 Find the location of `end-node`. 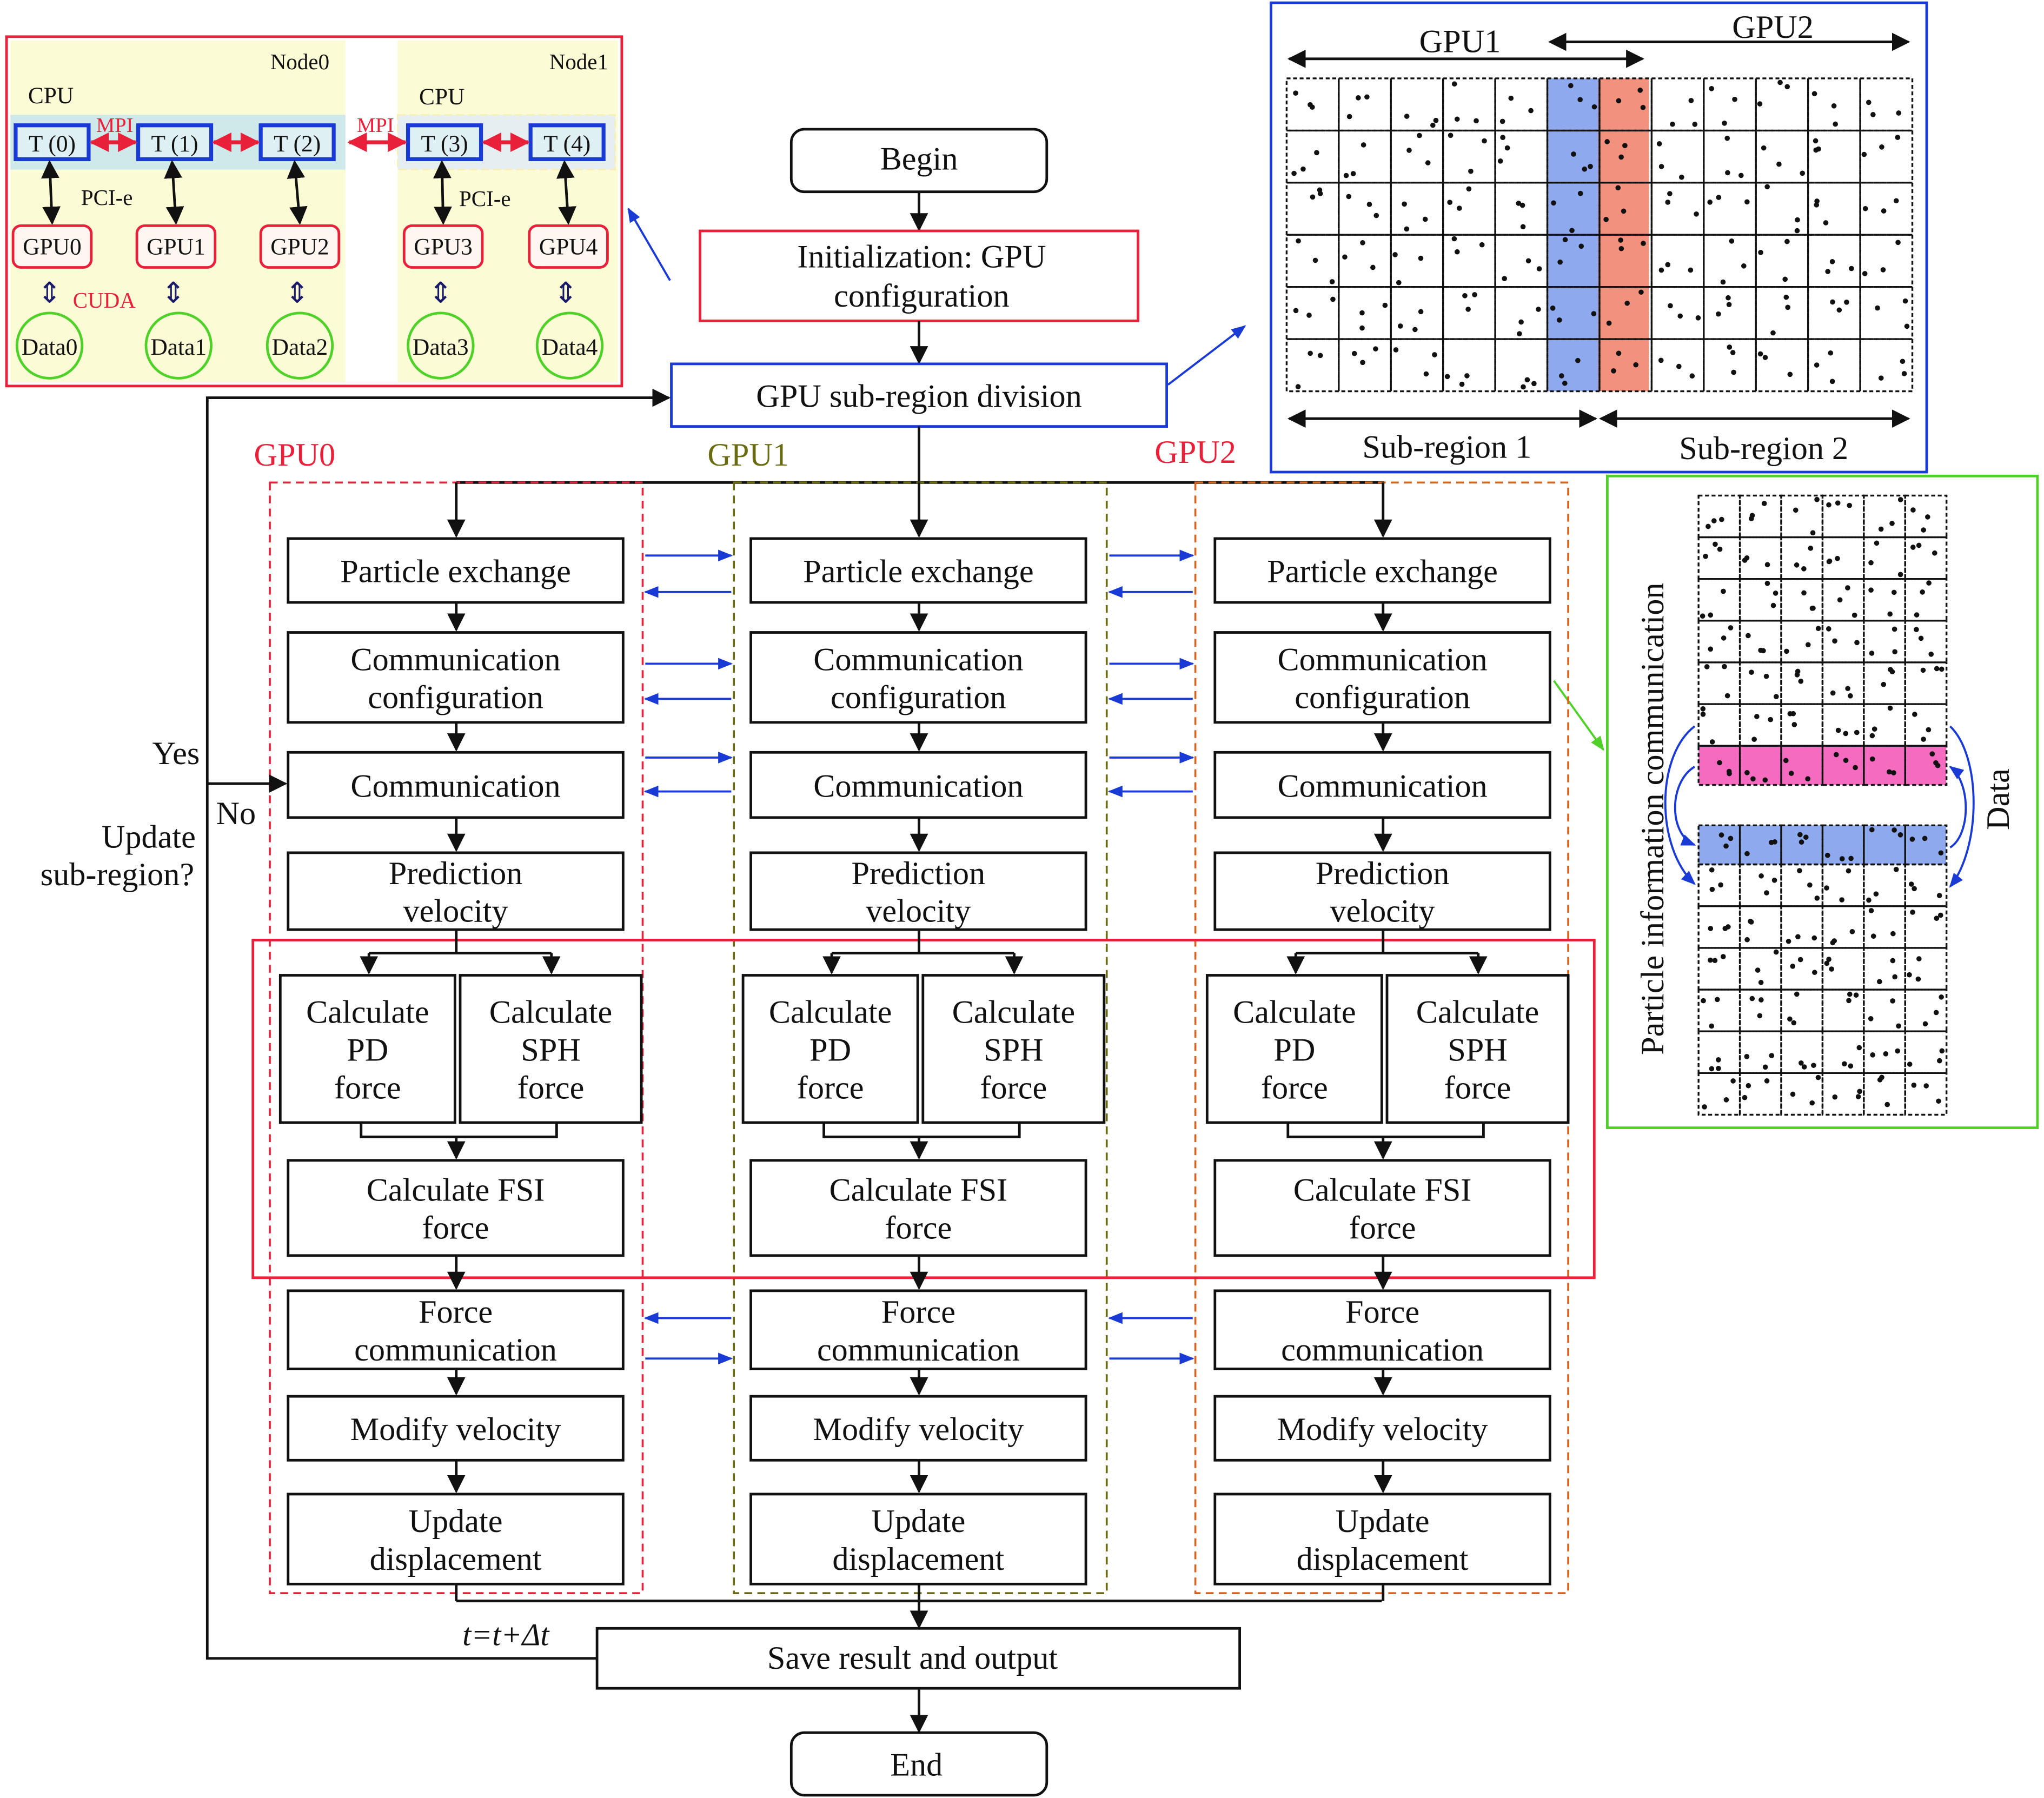

end-node is located at coordinates (918, 1764).